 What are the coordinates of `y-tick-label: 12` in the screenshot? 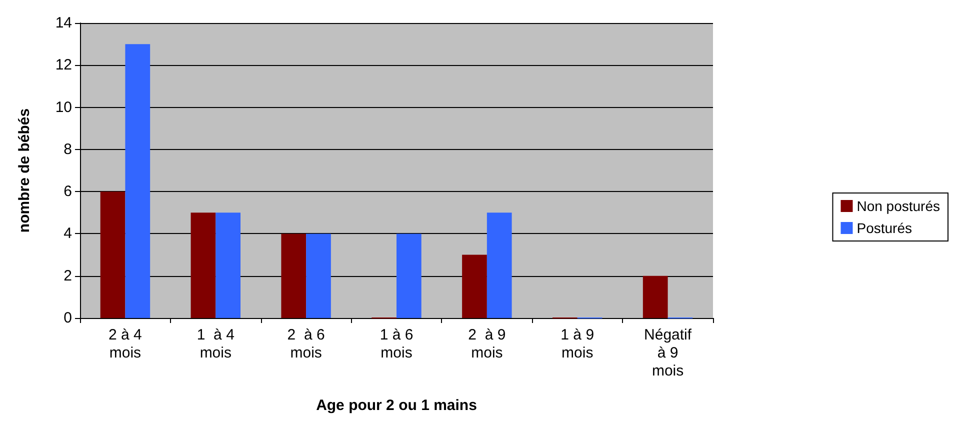 It's located at (63, 65).